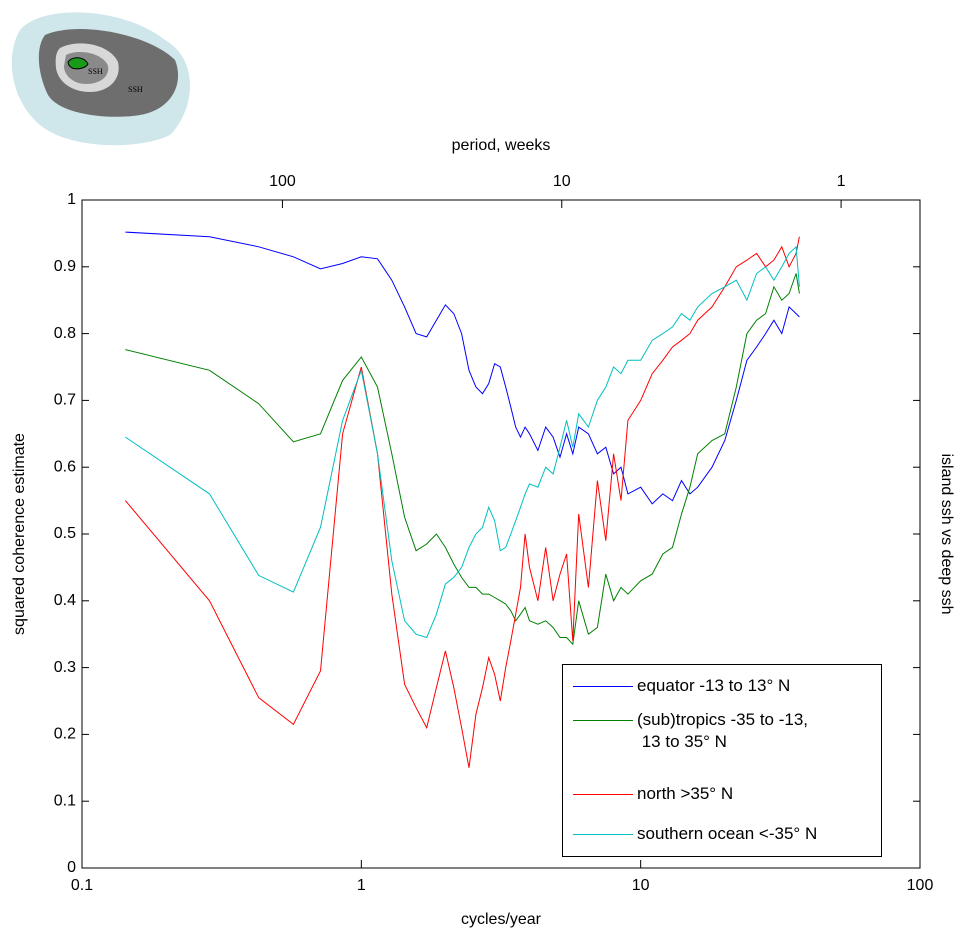 The height and width of the screenshot is (940, 960). I want to click on y-tick-label: 0.1, so click(65, 800).